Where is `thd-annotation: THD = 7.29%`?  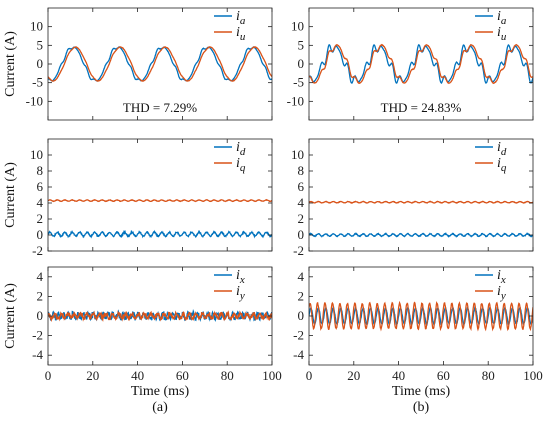 thd-annotation: THD = 7.29% is located at coordinates (160, 107).